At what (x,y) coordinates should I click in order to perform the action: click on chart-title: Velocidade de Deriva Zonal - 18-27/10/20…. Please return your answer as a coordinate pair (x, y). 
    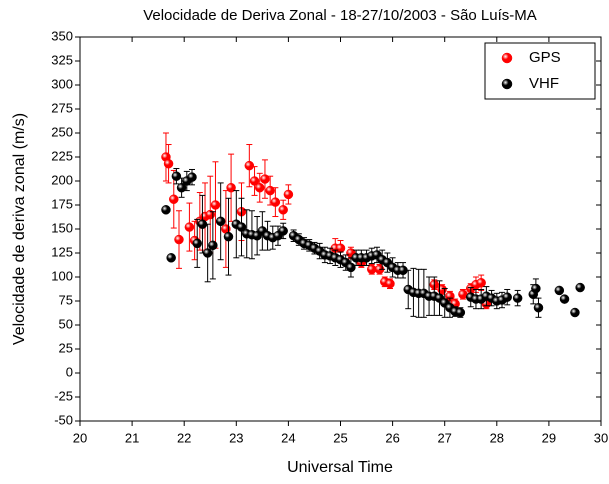
    Looking at the image, I should click on (340, 15).